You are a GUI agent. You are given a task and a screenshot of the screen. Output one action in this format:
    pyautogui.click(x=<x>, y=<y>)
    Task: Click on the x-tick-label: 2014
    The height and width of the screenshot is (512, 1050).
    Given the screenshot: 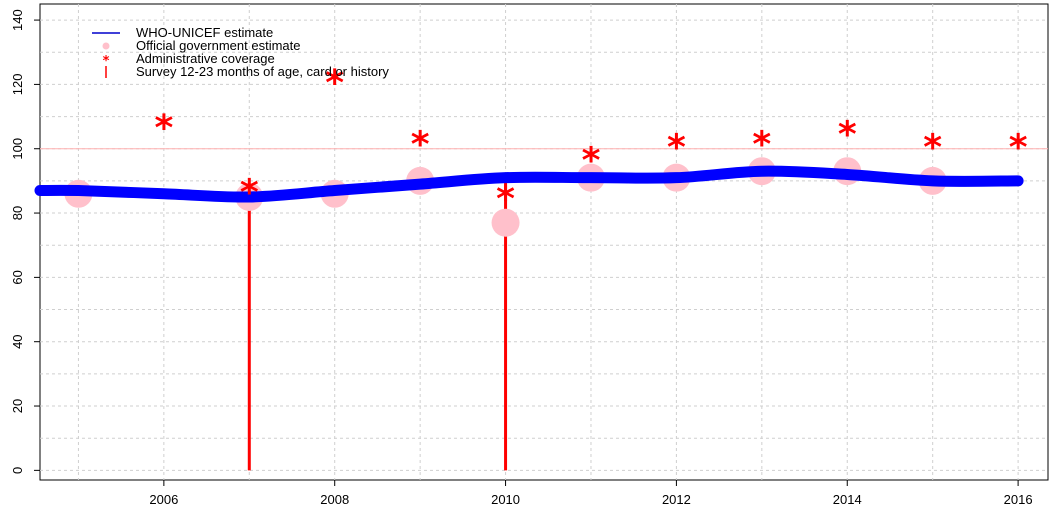 What is the action you would take?
    pyautogui.click(x=847, y=499)
    